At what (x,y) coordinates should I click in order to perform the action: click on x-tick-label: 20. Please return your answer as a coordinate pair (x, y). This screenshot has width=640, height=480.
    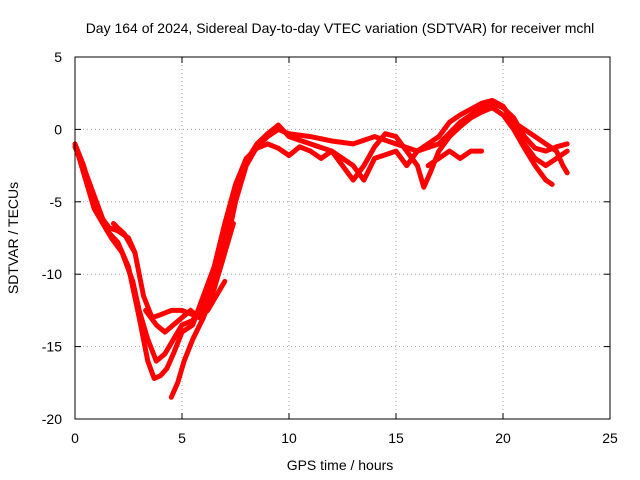
    Looking at the image, I should click on (503, 438).